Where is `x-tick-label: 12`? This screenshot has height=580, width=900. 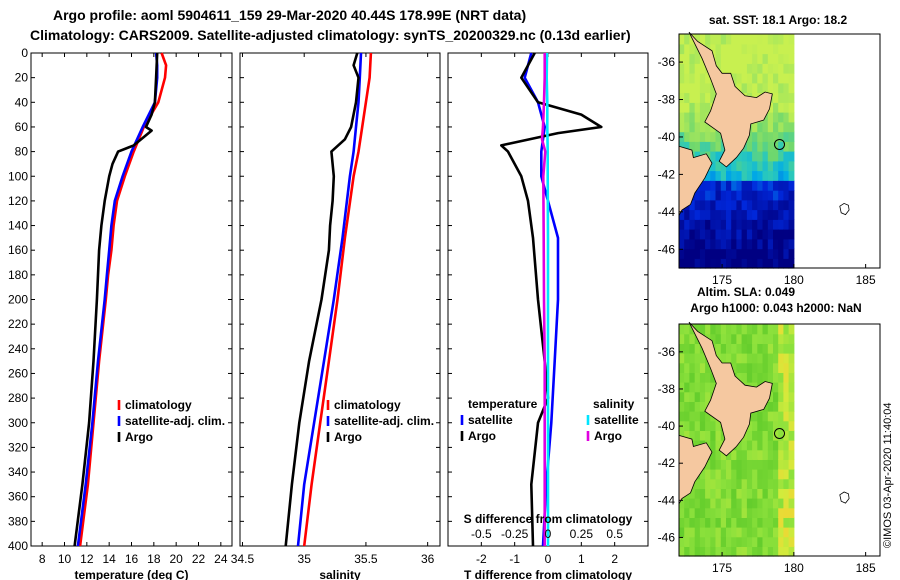
x-tick-label: 12 is located at coordinates (87, 559).